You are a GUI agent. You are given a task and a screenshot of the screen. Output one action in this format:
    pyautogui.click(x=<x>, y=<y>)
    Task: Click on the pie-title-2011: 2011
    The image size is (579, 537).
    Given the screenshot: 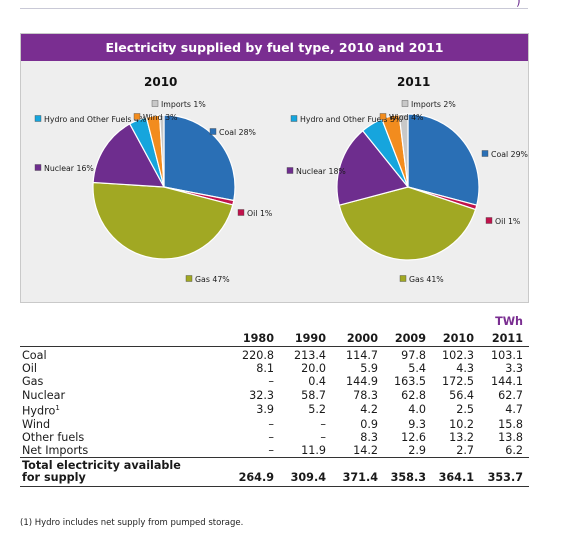 What is the action you would take?
    pyautogui.click(x=414, y=82)
    